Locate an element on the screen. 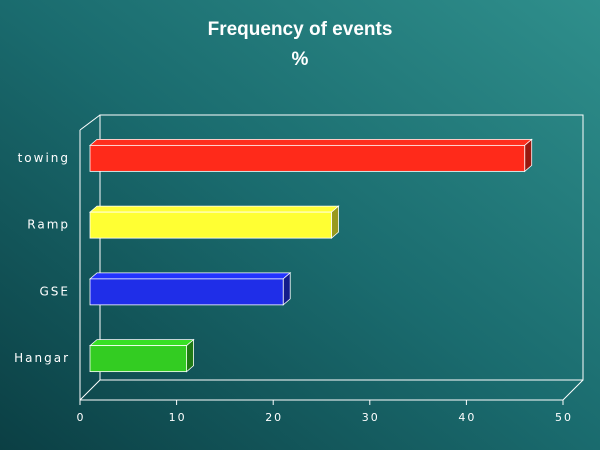  y-tick-label: GSE is located at coordinates (55, 291).